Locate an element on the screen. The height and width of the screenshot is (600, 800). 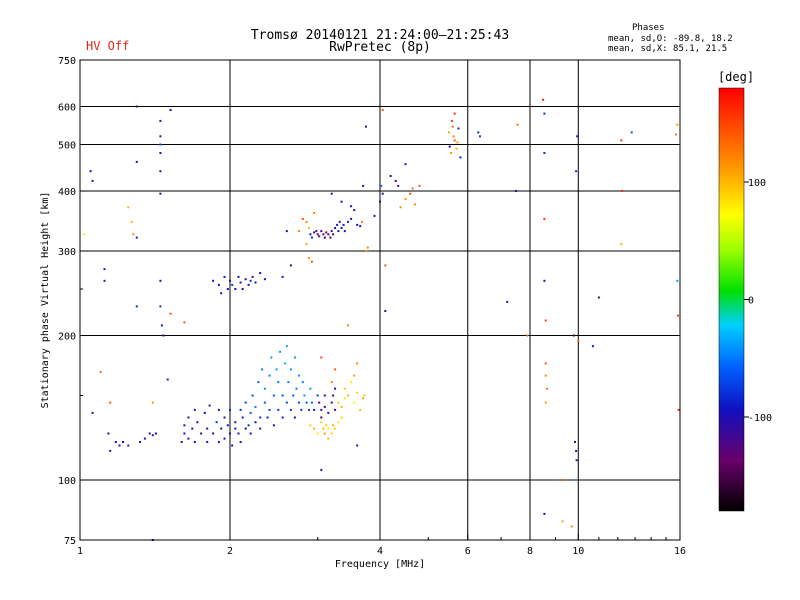
chart-title: Tromsø 20140121 21:24:00–21:25:43 is located at coordinates (380, 35).